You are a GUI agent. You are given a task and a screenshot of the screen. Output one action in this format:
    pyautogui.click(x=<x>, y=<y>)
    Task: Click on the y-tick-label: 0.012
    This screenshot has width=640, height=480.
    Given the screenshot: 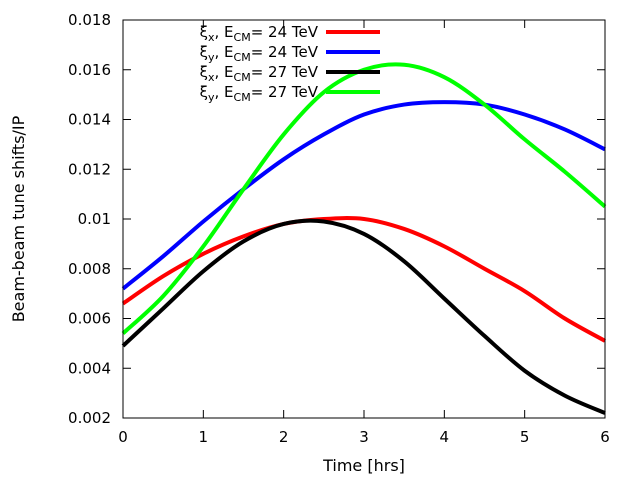 What is the action you would take?
    pyautogui.click(x=89, y=169)
    